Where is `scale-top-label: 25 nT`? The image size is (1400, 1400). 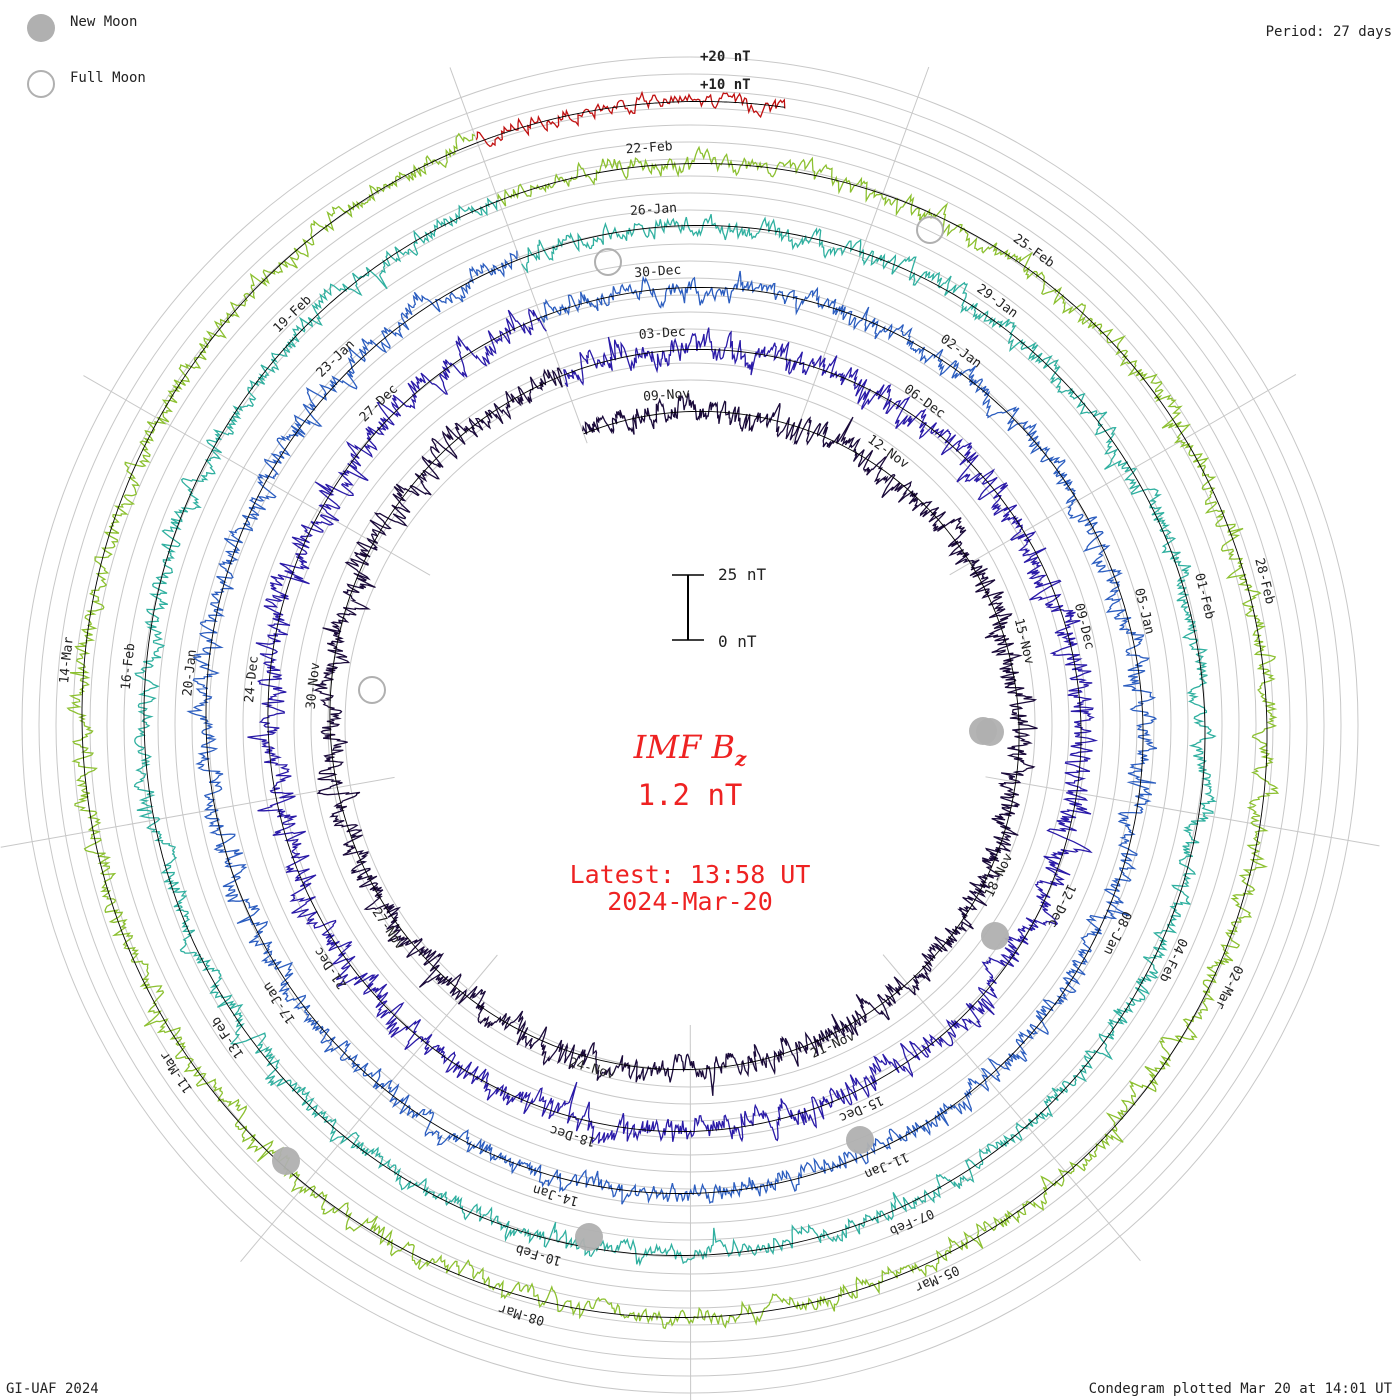
scale-top-label: 25 nT is located at coordinates (742, 574).